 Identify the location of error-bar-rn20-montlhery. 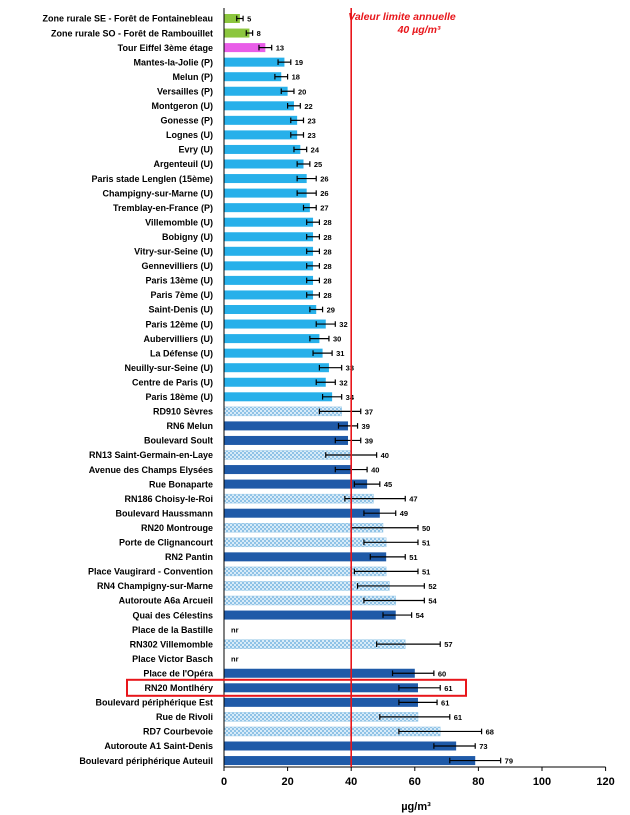
(419, 688).